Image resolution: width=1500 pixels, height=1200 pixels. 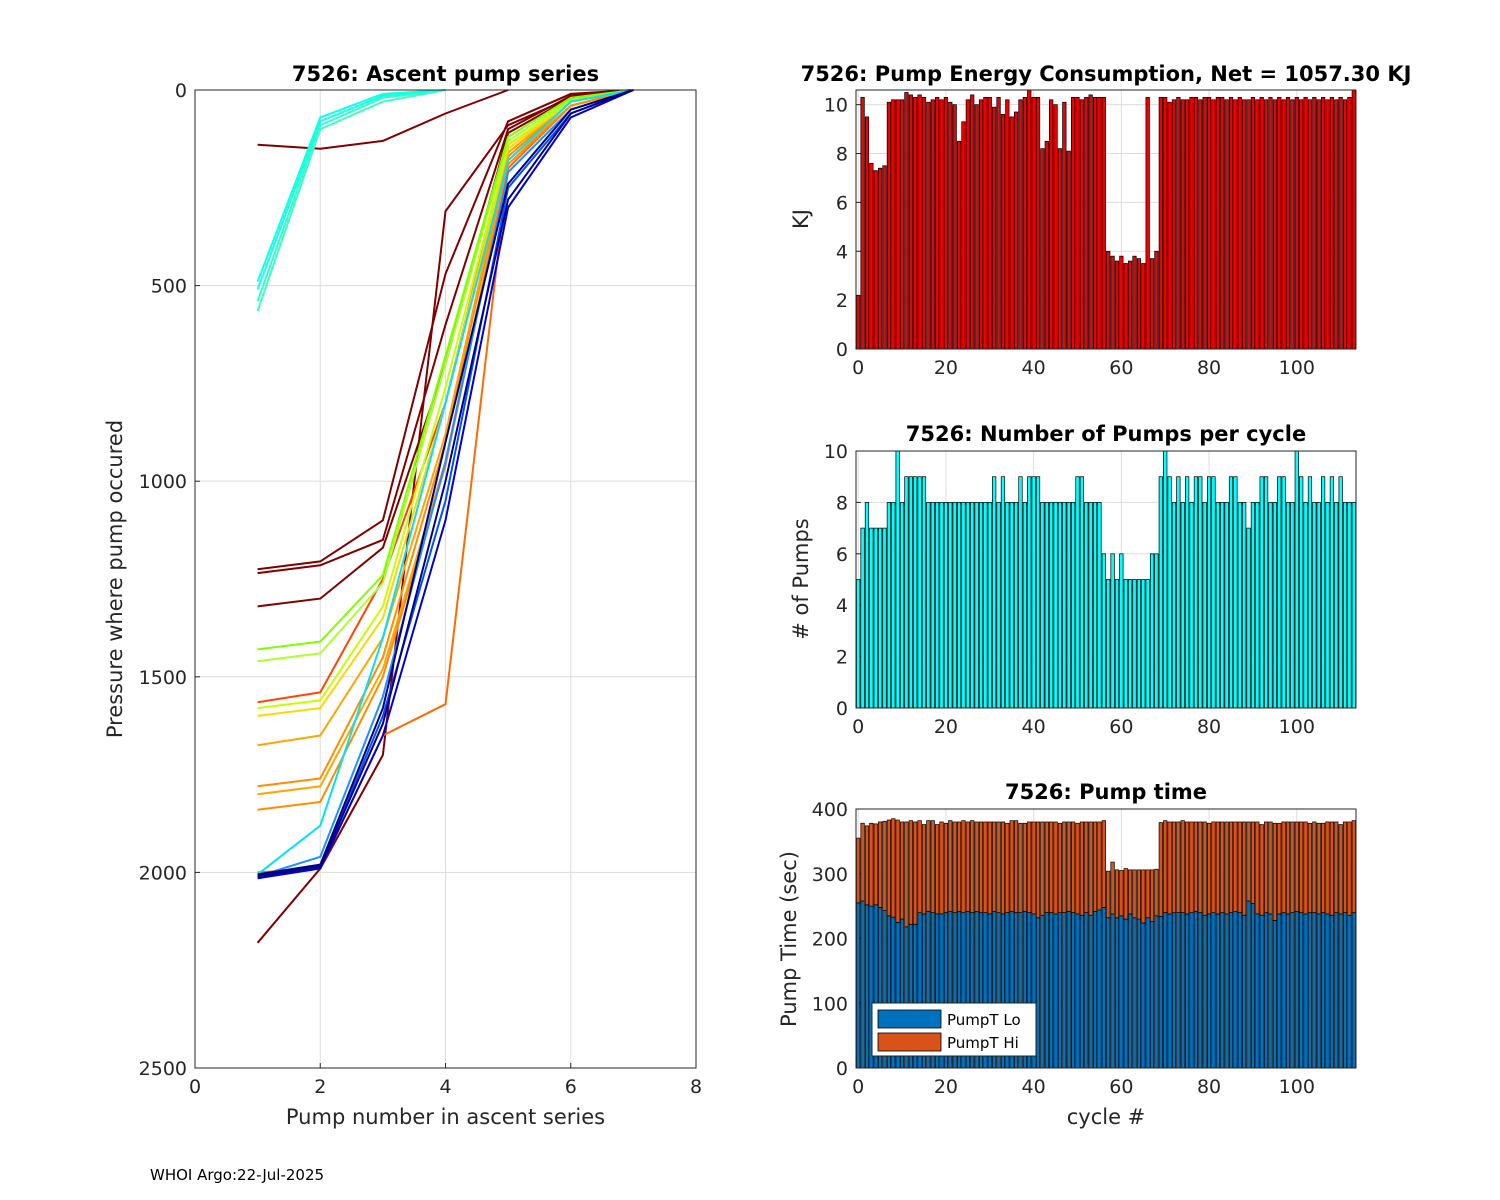 What do you see at coordinates (842, 606) in the screenshot?
I see `pumps-y-tick-label: 4` at bounding box center [842, 606].